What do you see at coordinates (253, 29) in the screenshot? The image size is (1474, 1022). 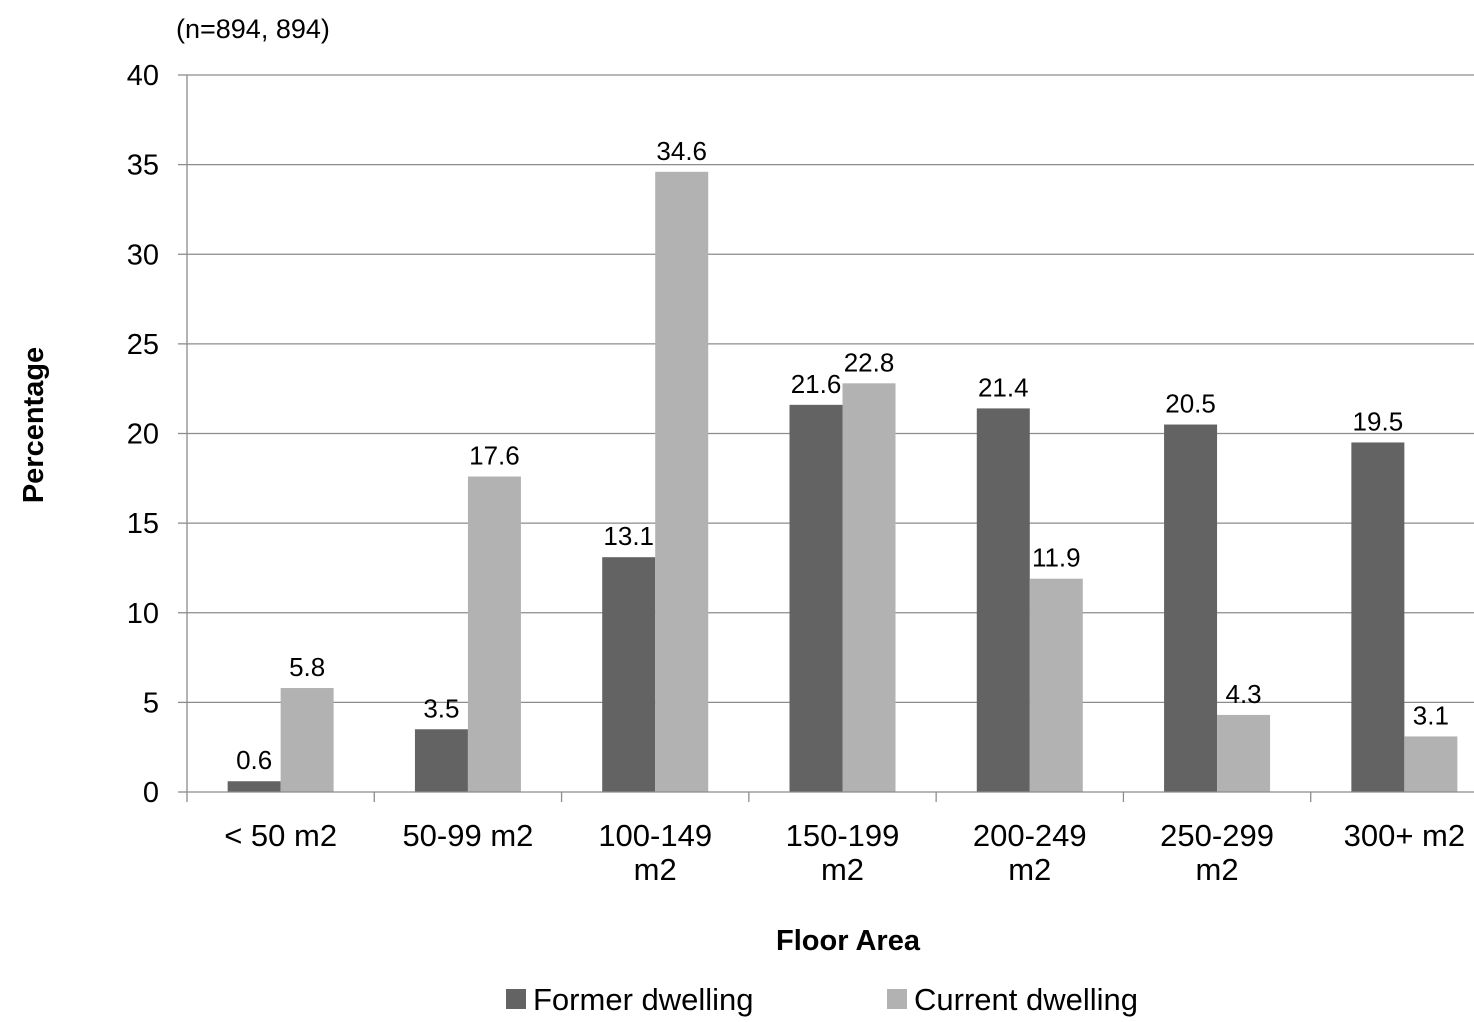 I see `chart-subtitle: (n=894, 894)` at bounding box center [253, 29].